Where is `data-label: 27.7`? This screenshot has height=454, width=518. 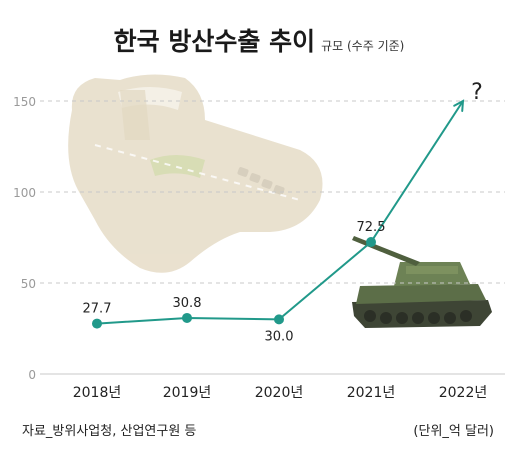
data-label: 27.7 is located at coordinates (97, 309).